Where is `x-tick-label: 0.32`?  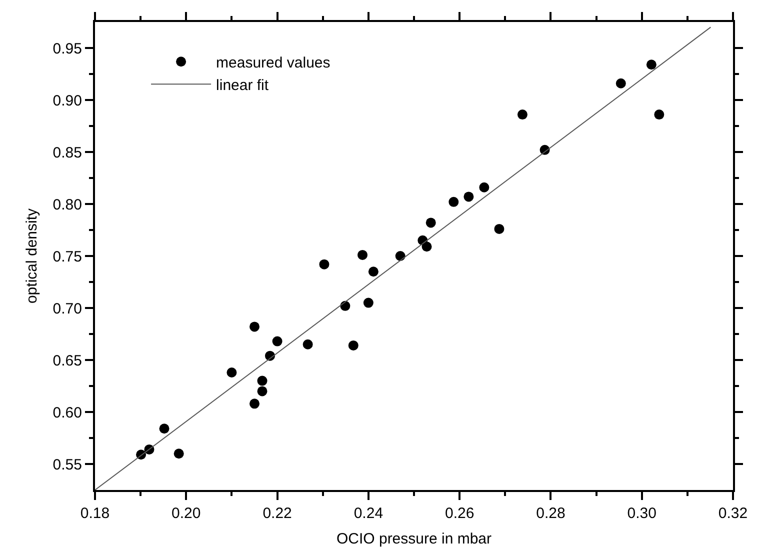
x-tick-label: 0.32 is located at coordinates (733, 513).